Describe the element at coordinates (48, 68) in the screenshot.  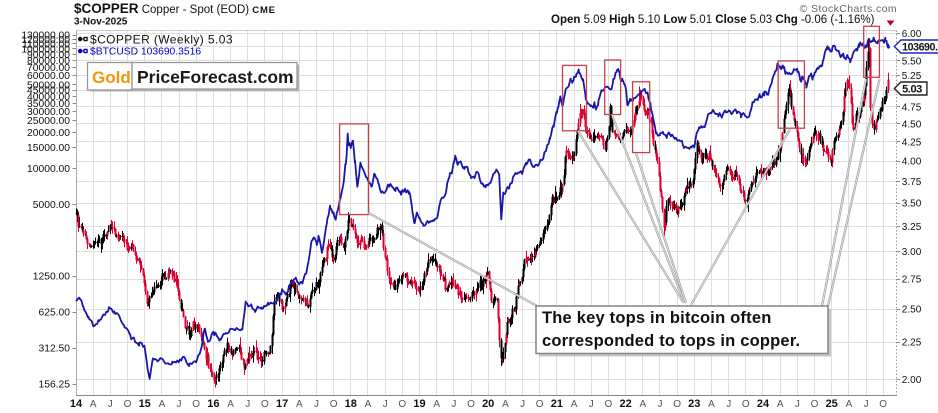
I see `svg-text: 70000.00` at that location.